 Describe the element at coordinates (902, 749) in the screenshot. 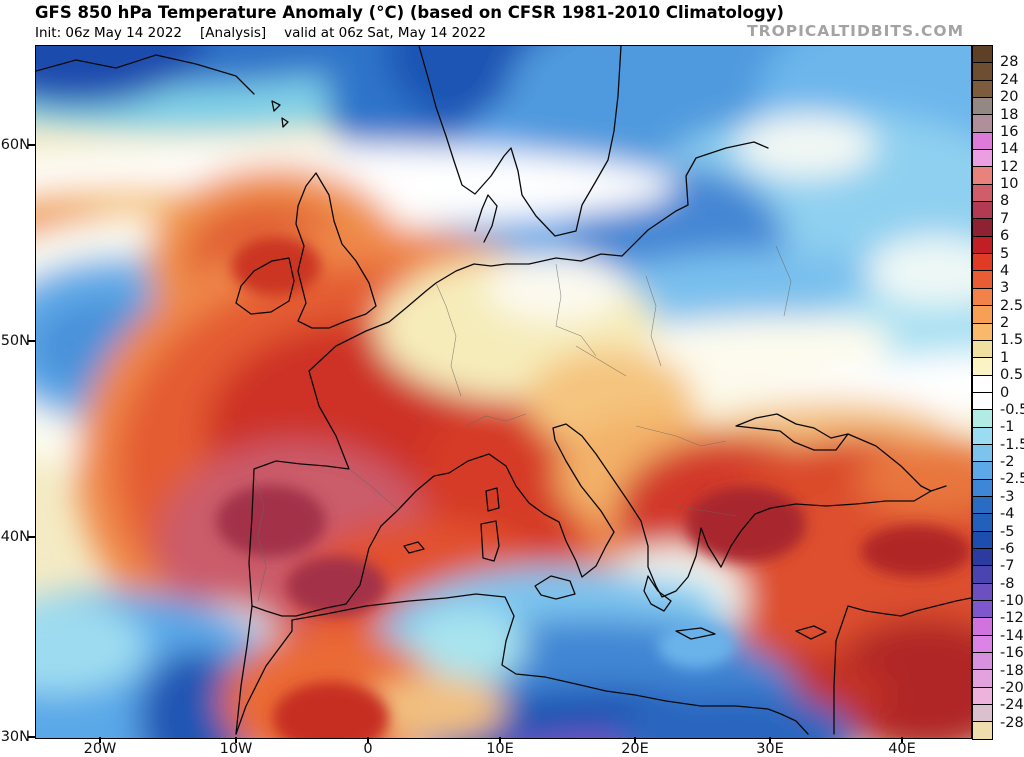

I see `lon-label: 40E` at that location.